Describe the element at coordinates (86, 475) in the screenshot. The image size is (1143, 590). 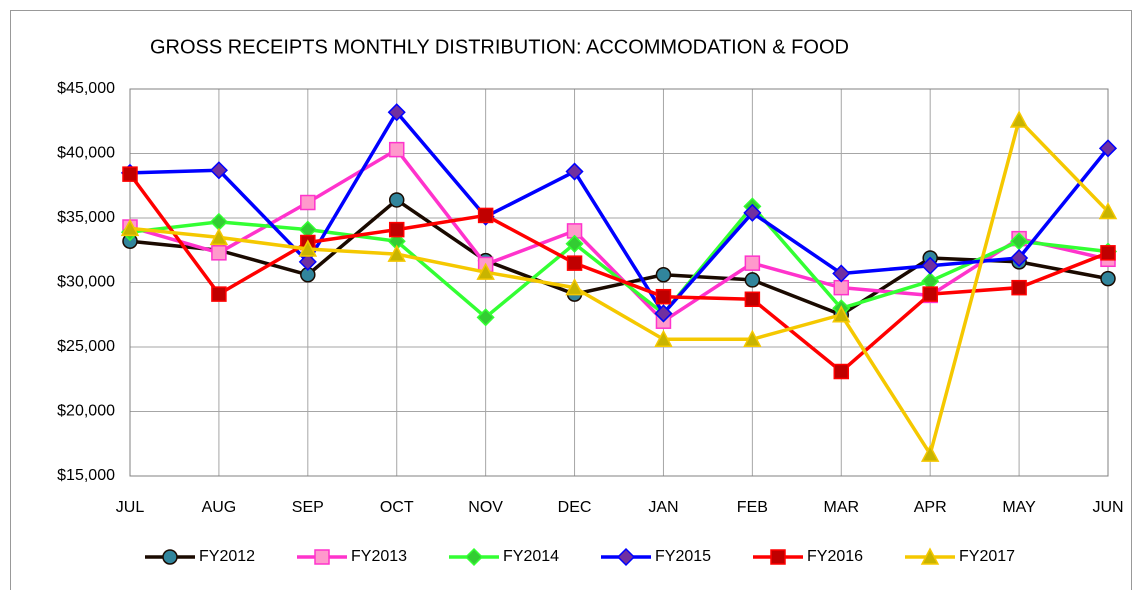
I see `y-tick-label: $15,000` at that location.